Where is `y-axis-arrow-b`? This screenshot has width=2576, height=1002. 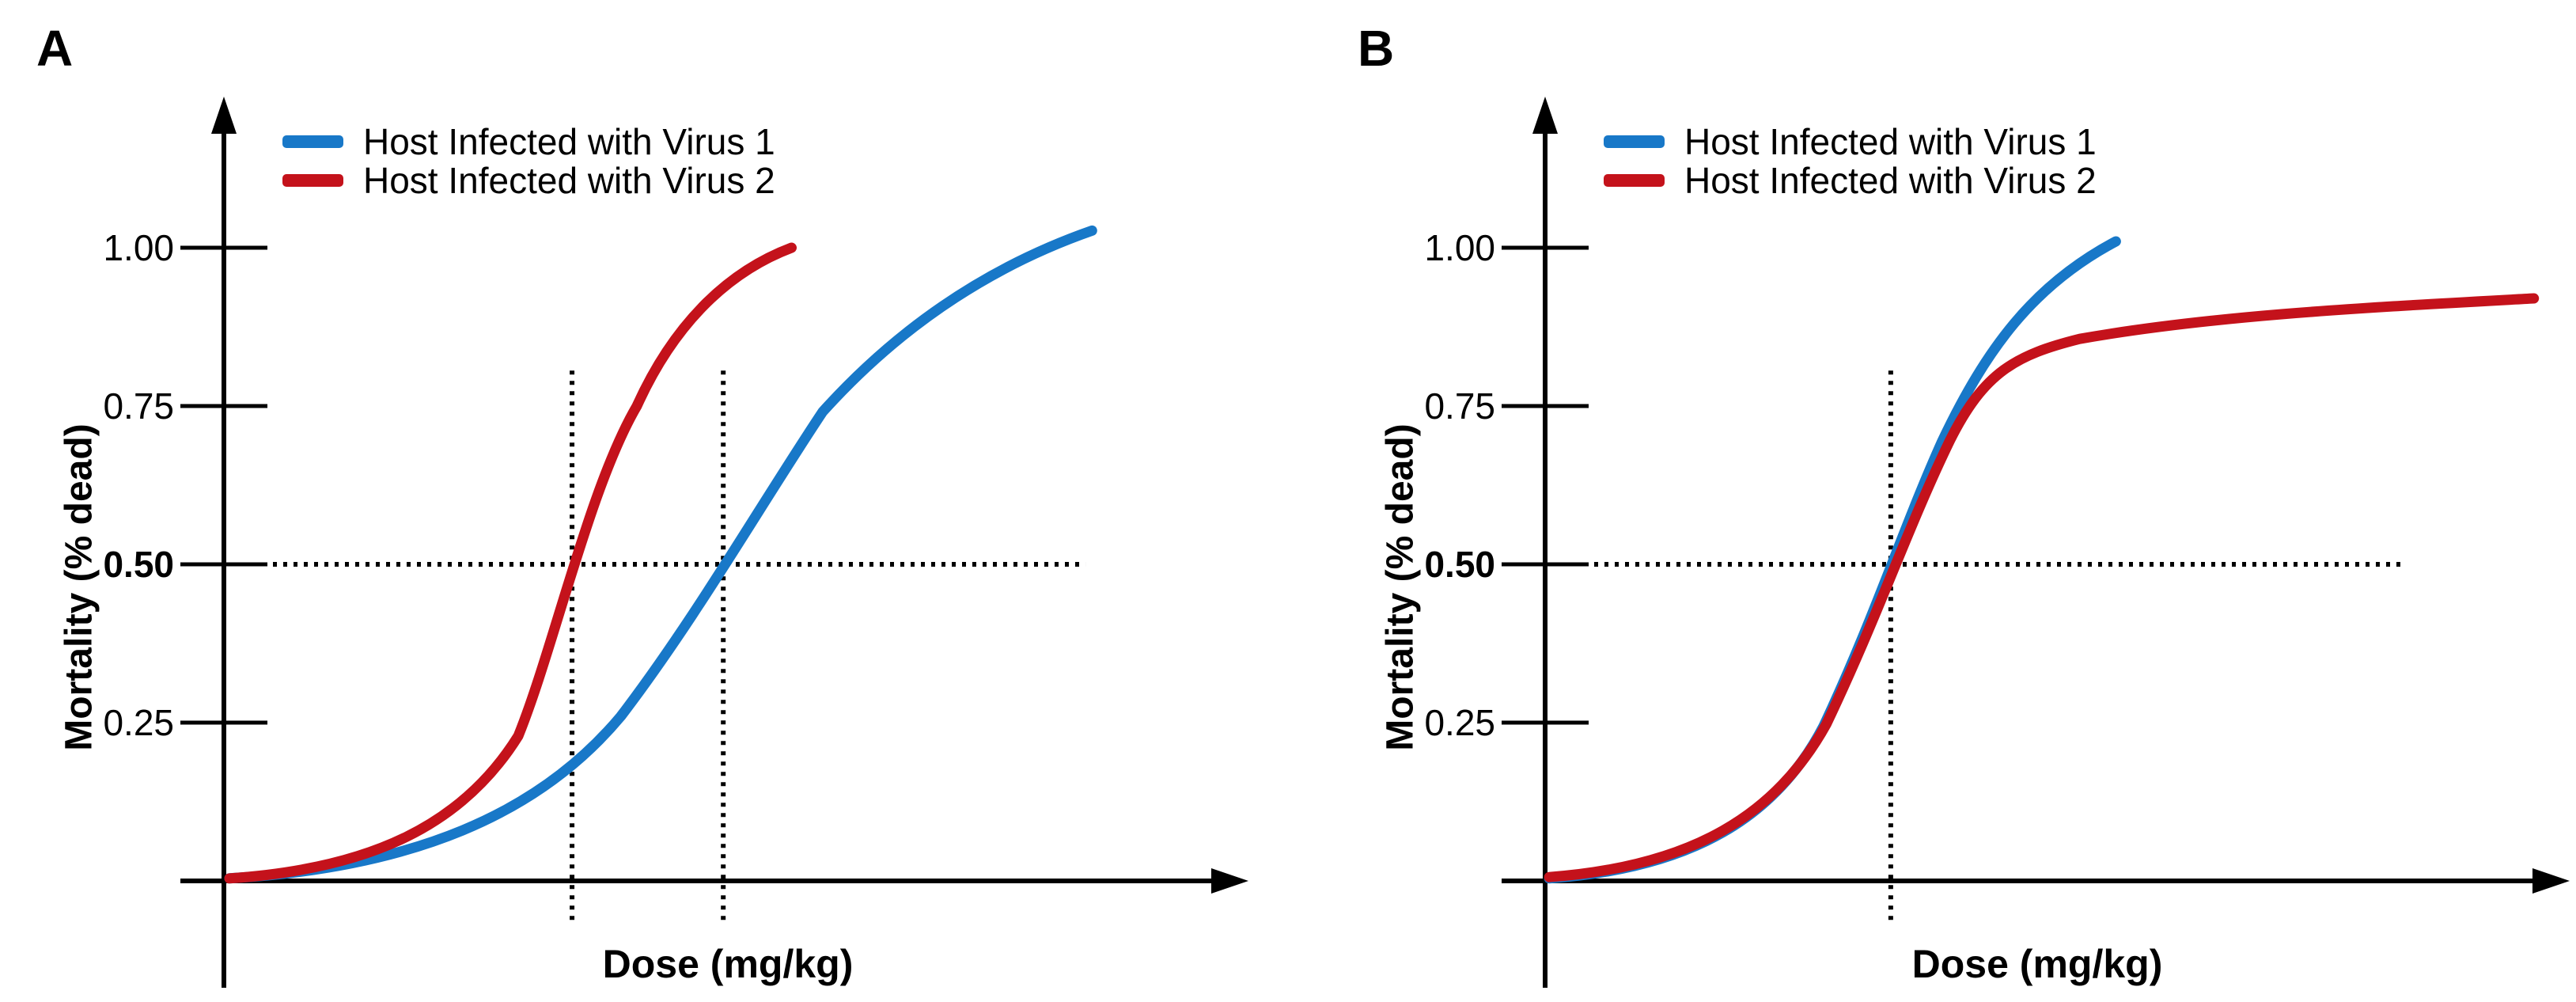
y-axis-arrow-b is located at coordinates (1545, 115).